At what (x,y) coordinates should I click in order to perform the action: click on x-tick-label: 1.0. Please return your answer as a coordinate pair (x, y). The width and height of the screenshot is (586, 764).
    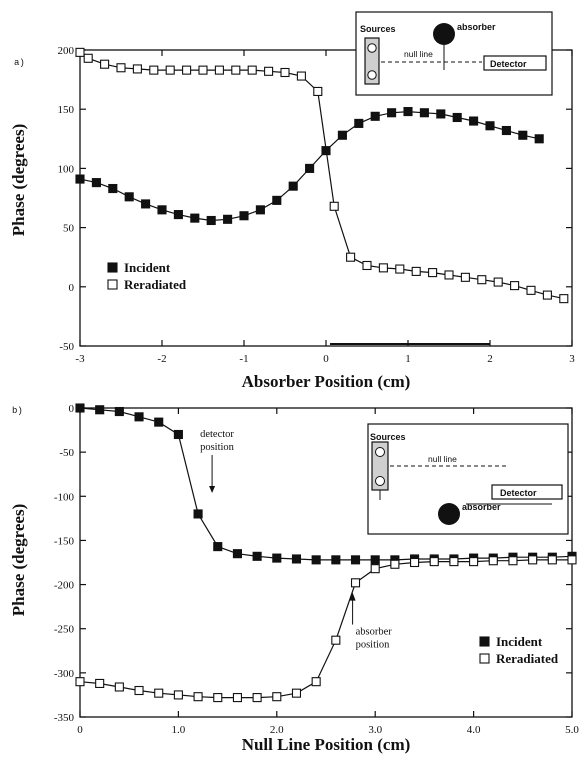
    Looking at the image, I should click on (179, 730).